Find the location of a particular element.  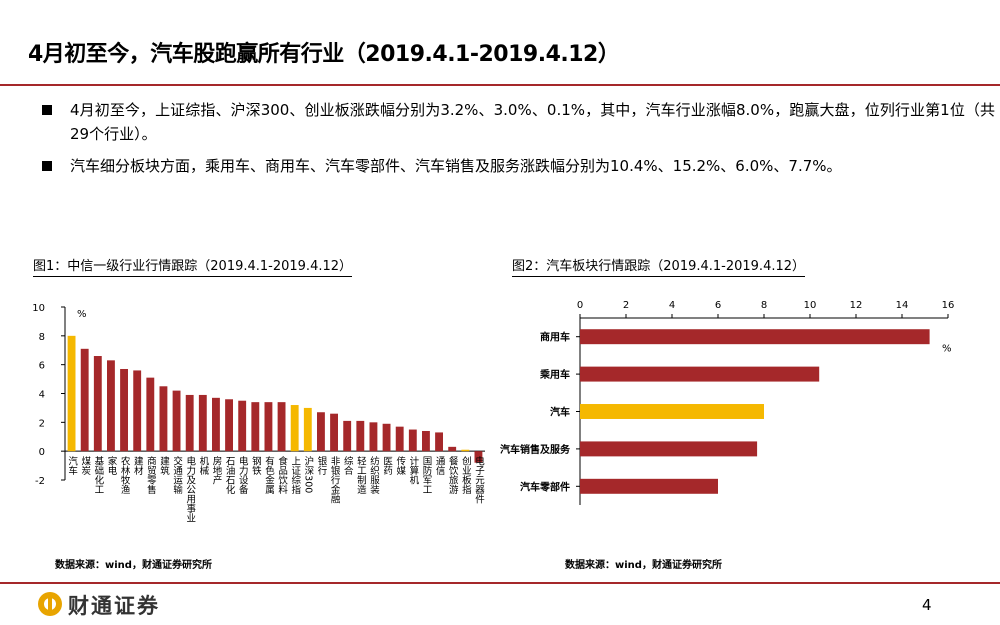

y-tick-label: 0 is located at coordinates (42, 452).